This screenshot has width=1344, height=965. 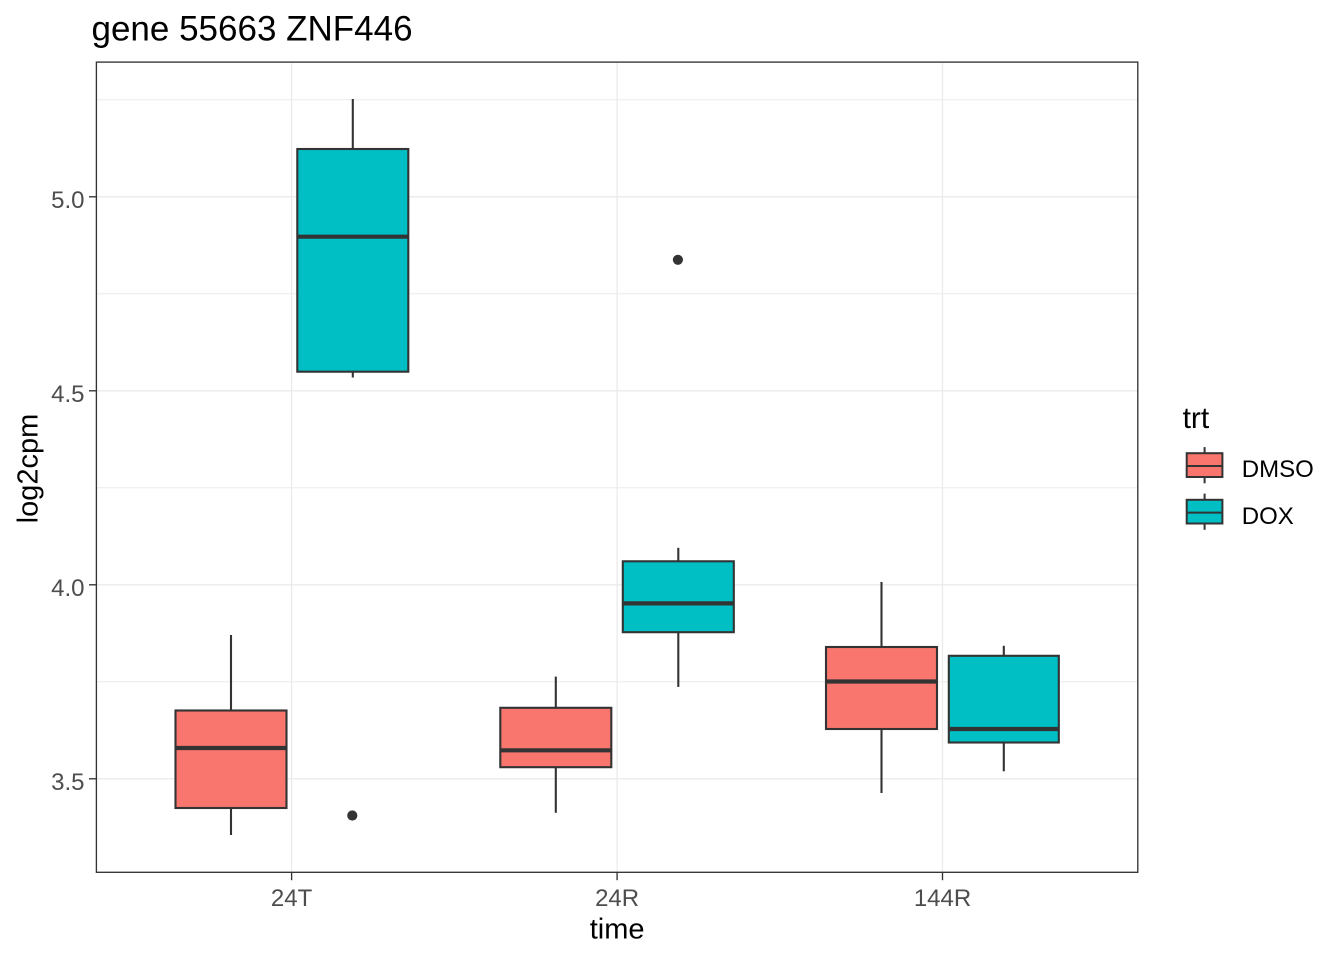 What do you see at coordinates (29, 469) in the screenshot?
I see `svg-text: log2cpm` at bounding box center [29, 469].